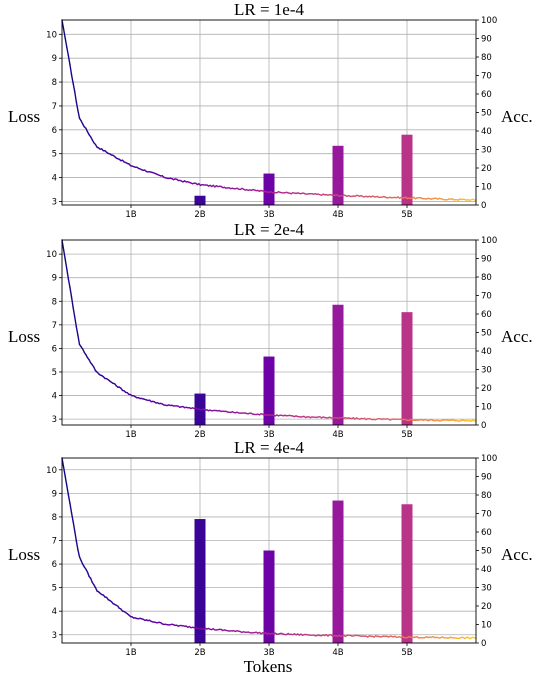  I want to click on x-axis-label: Tokens, so click(268, 666).